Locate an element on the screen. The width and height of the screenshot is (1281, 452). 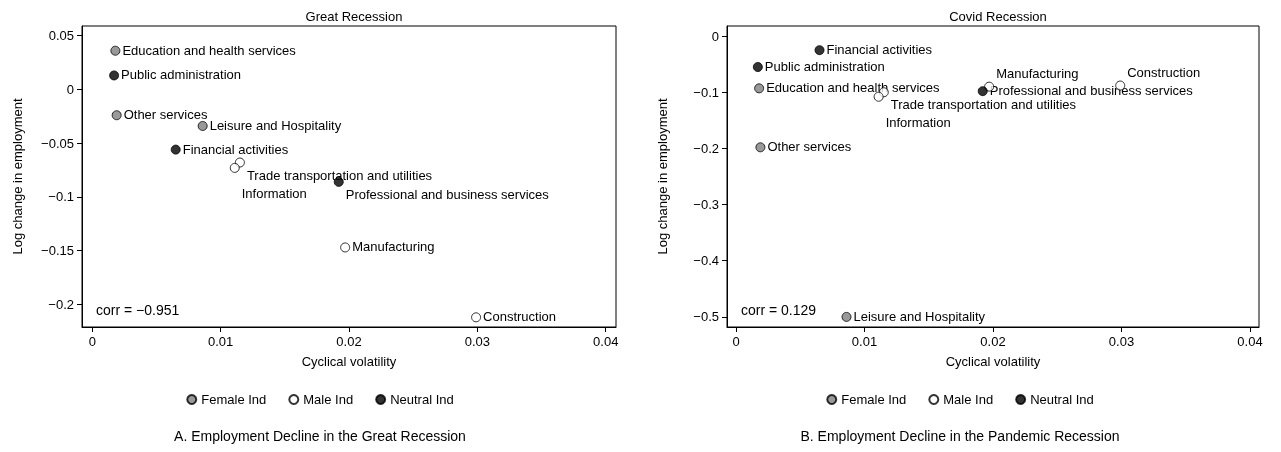
text: B. Employment Decline in the Pandemic Recession is located at coordinates (960, 436).